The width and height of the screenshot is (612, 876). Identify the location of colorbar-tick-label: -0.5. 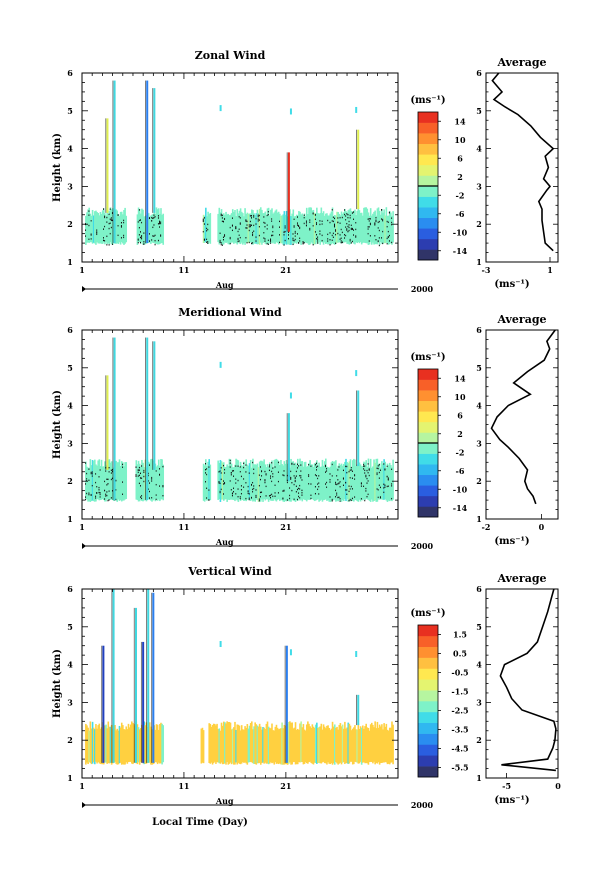
(459, 673).